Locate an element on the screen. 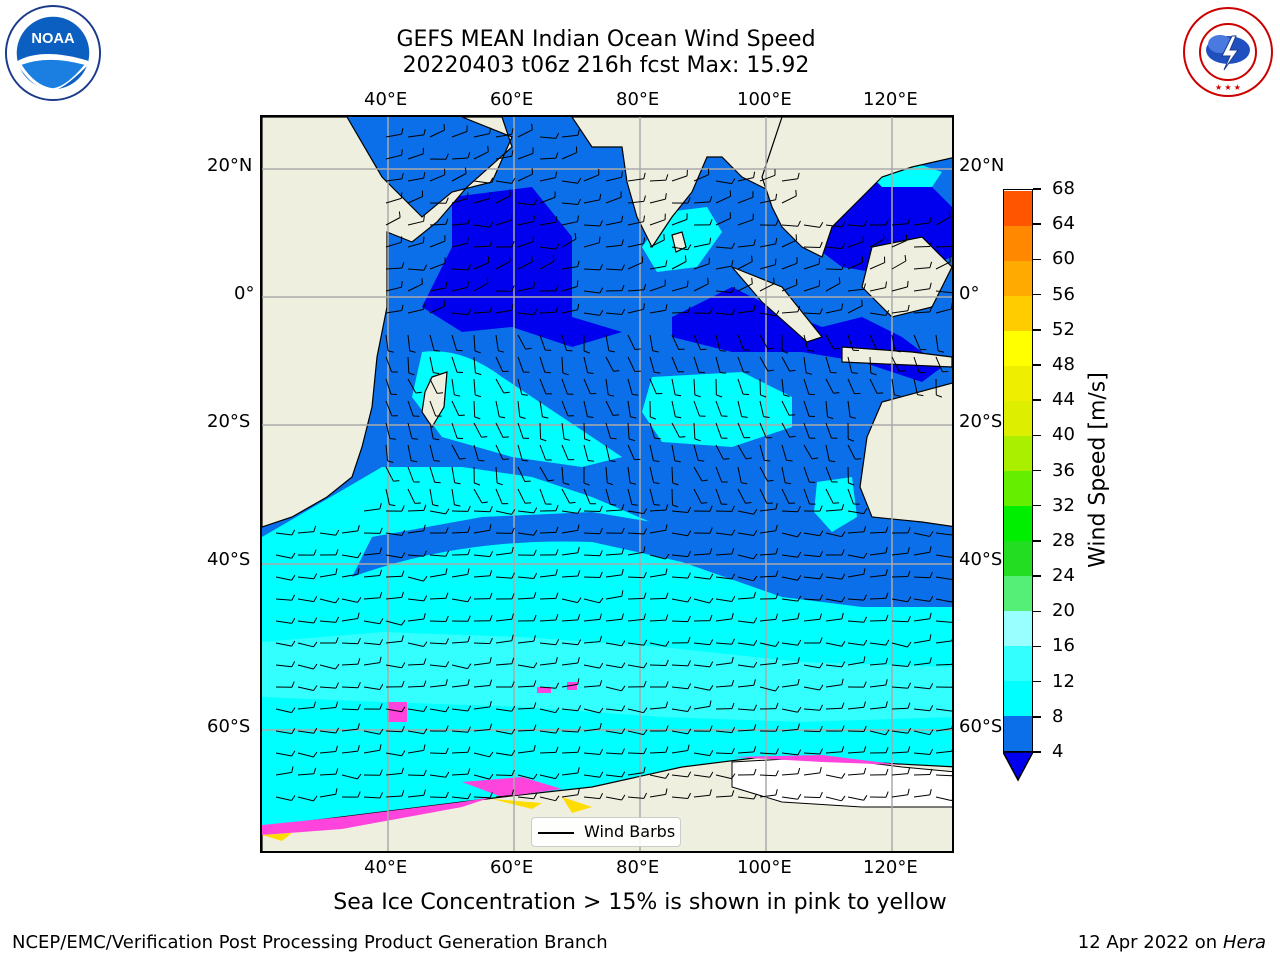 The height and width of the screenshot is (960, 1280). wind-12-16-band is located at coordinates (607, 677).